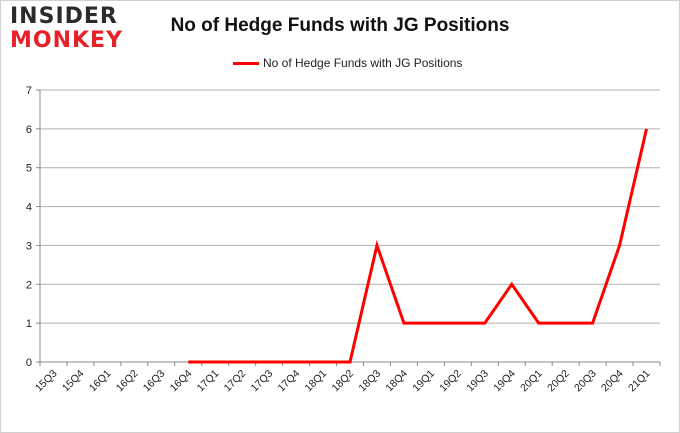 The image size is (680, 433). I want to click on logo-text-bottom: MONKEY, so click(67, 40).